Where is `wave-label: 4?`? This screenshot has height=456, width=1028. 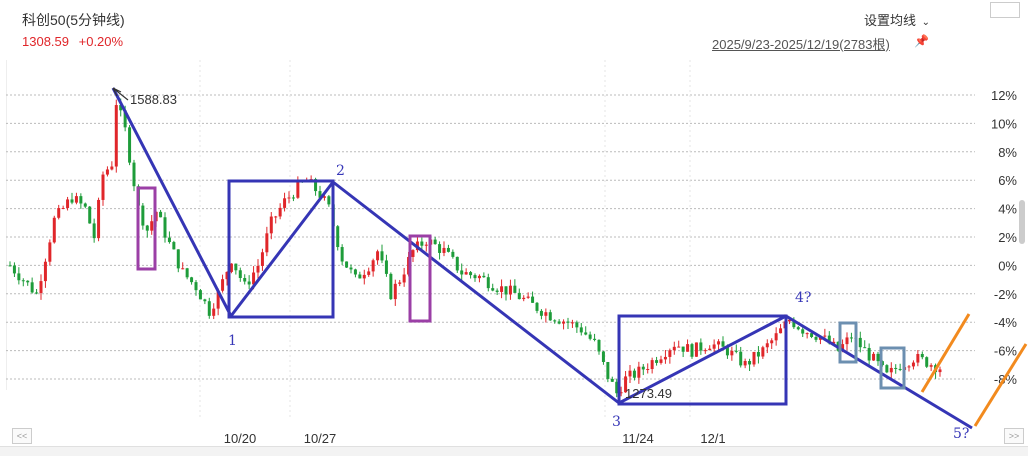
wave-label: 4? is located at coordinates (803, 298).